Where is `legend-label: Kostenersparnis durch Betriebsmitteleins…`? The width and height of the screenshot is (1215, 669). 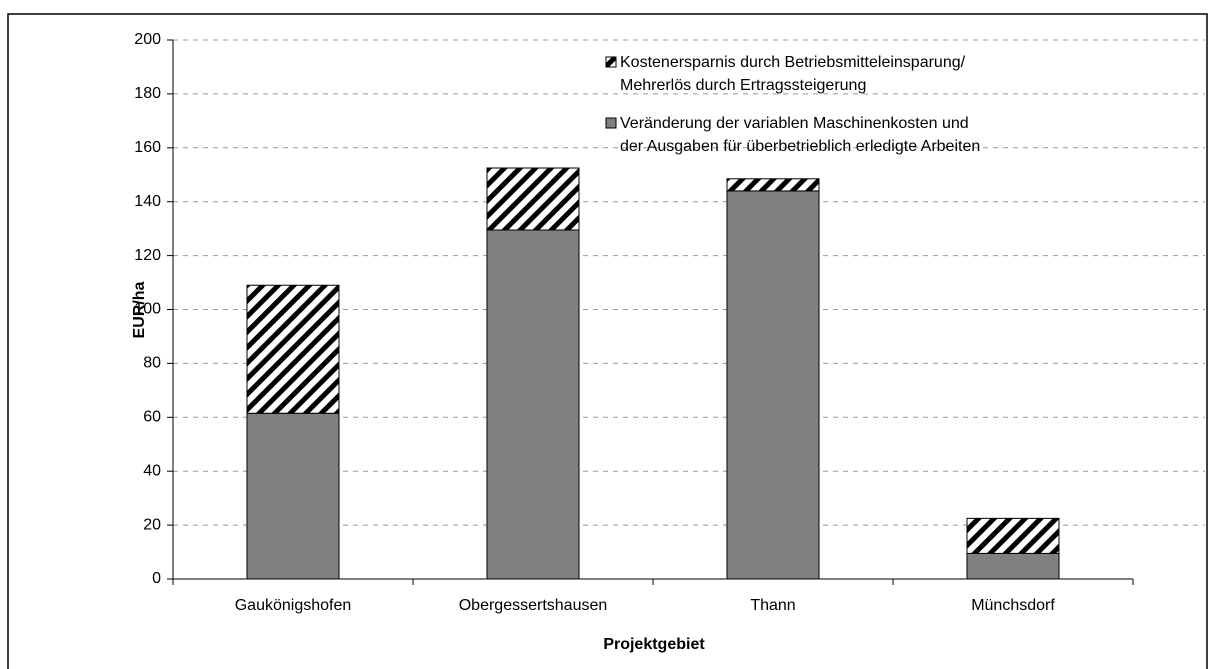
legend-label: Kostenersparnis durch Betriebsmitteleins… is located at coordinates (793, 74).